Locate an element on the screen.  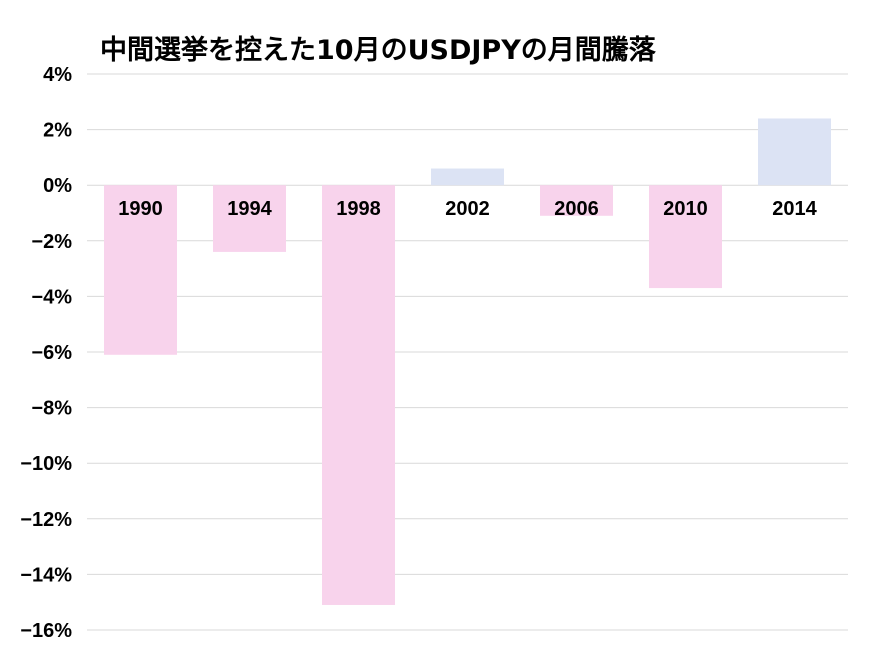
category-label-2006: 2006 is located at coordinates (576, 209).